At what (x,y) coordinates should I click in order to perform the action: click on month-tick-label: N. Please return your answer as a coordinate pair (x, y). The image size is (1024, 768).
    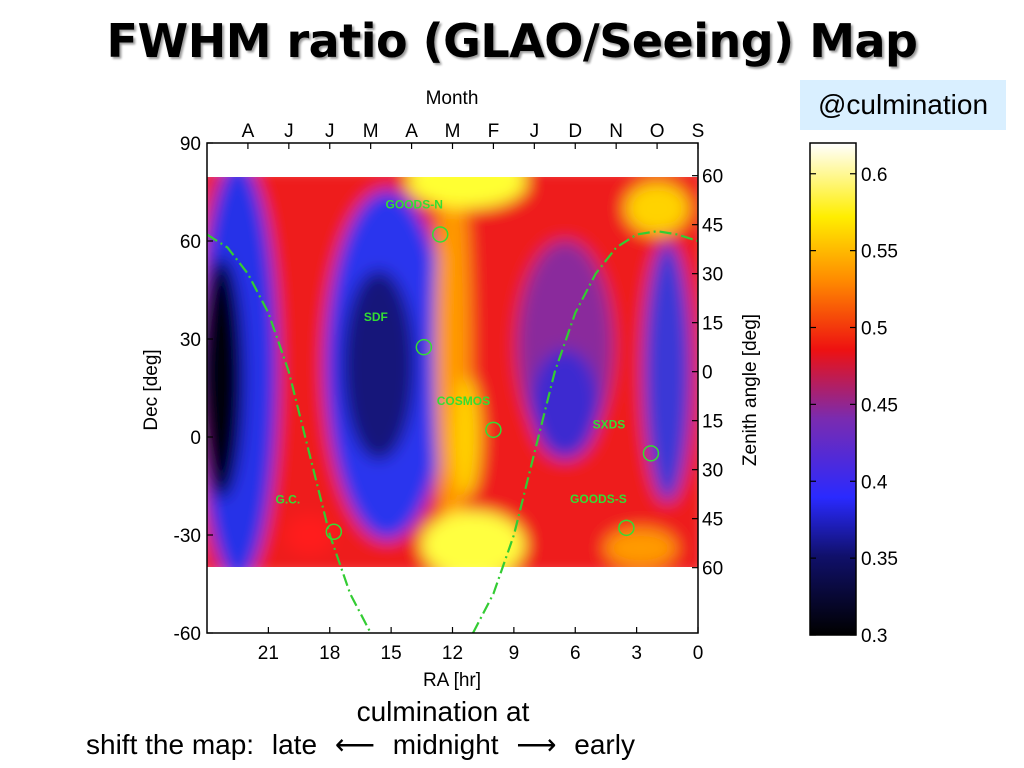
    Looking at the image, I should click on (616, 131).